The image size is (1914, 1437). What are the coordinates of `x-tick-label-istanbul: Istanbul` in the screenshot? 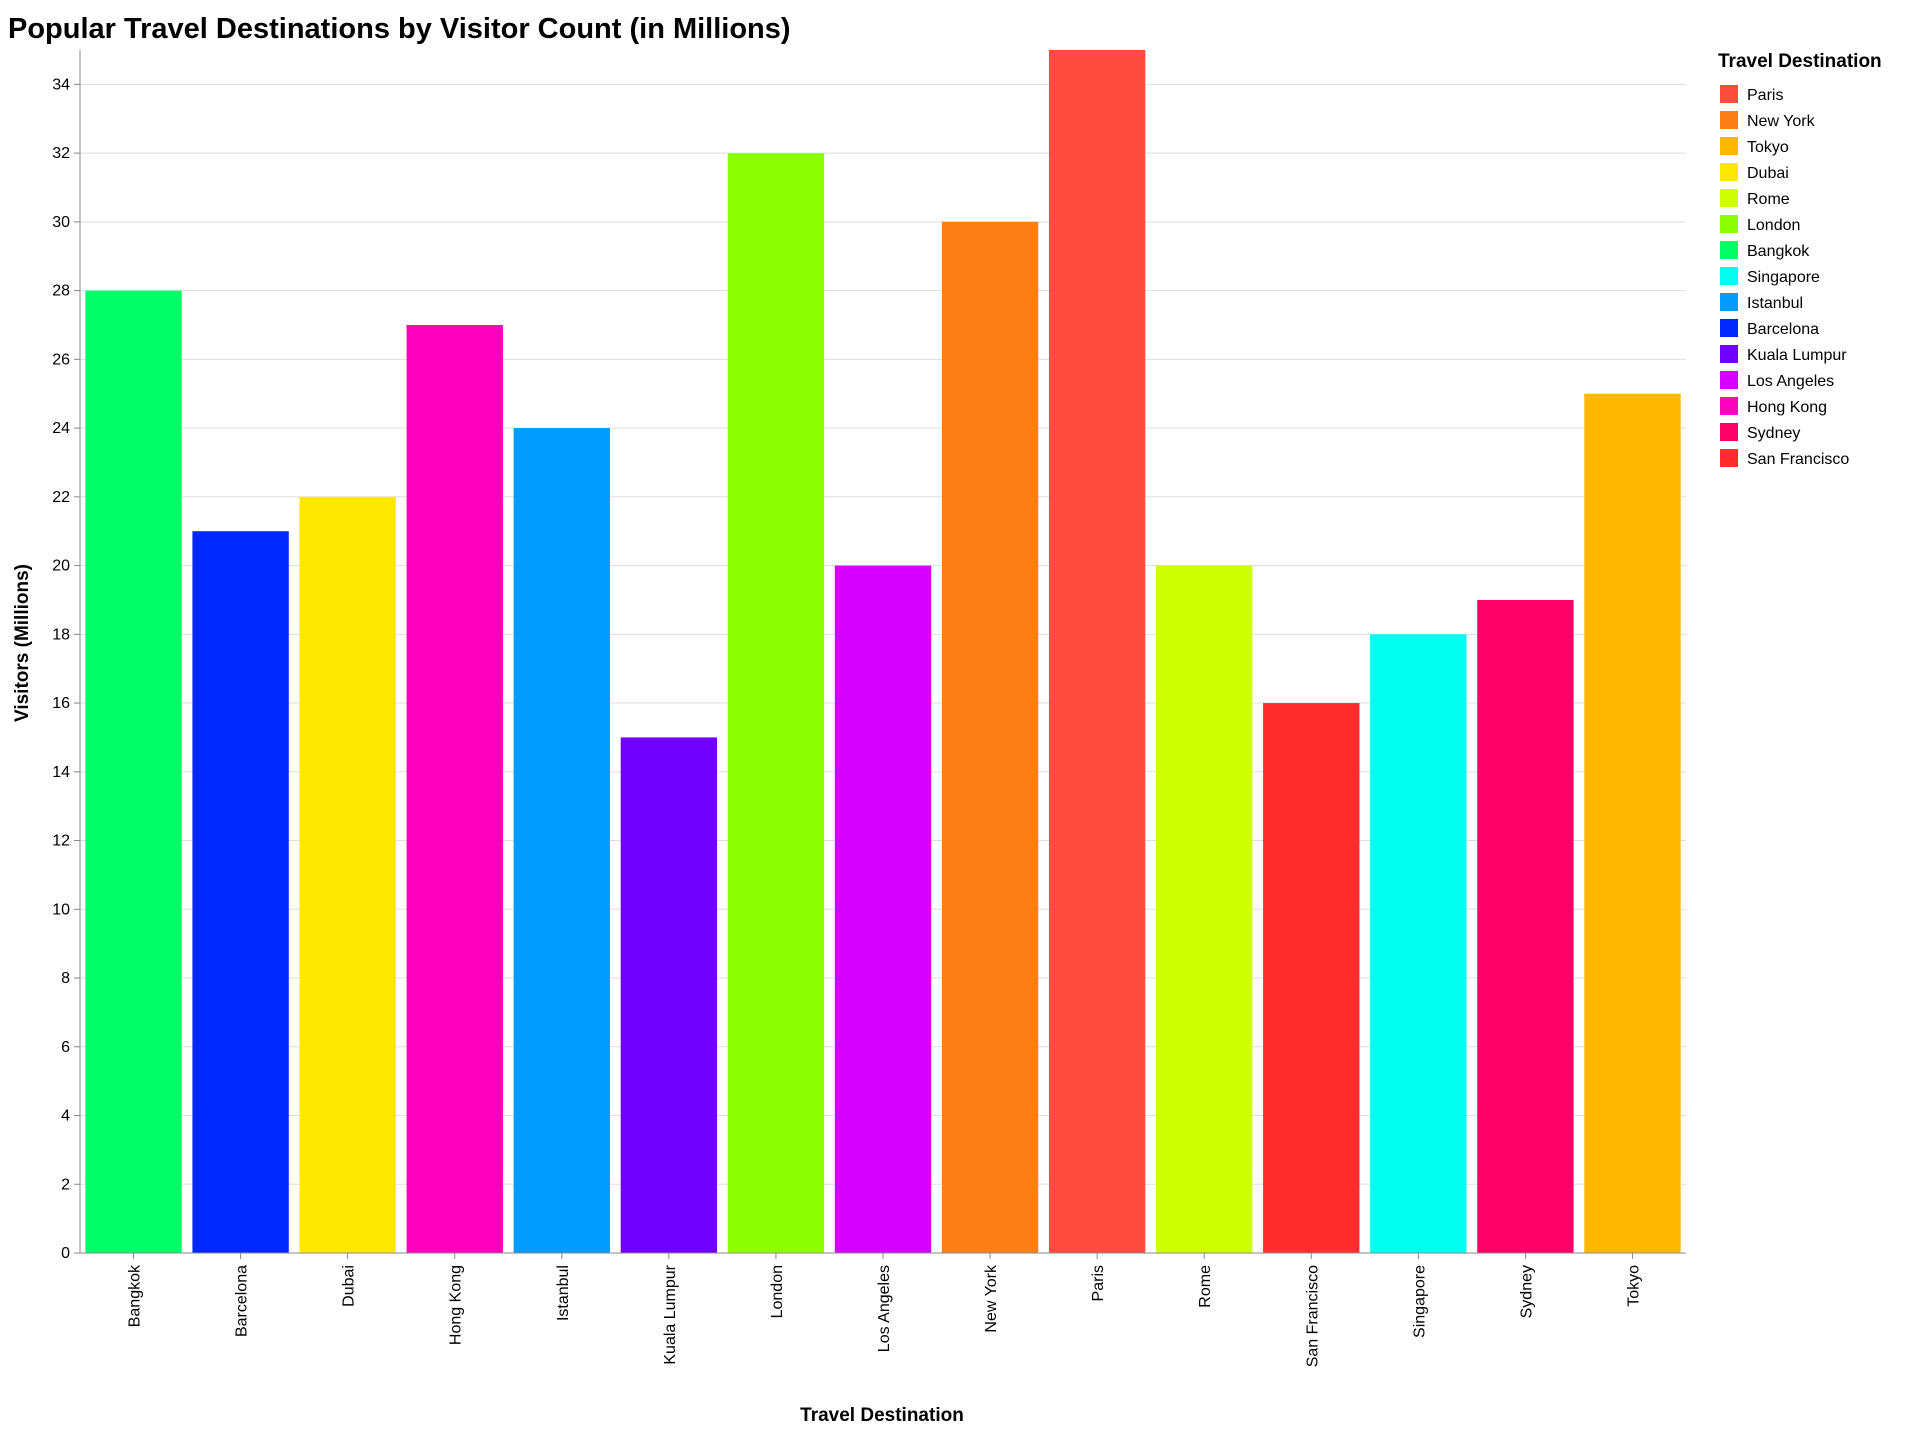 It's located at (563, 1293).